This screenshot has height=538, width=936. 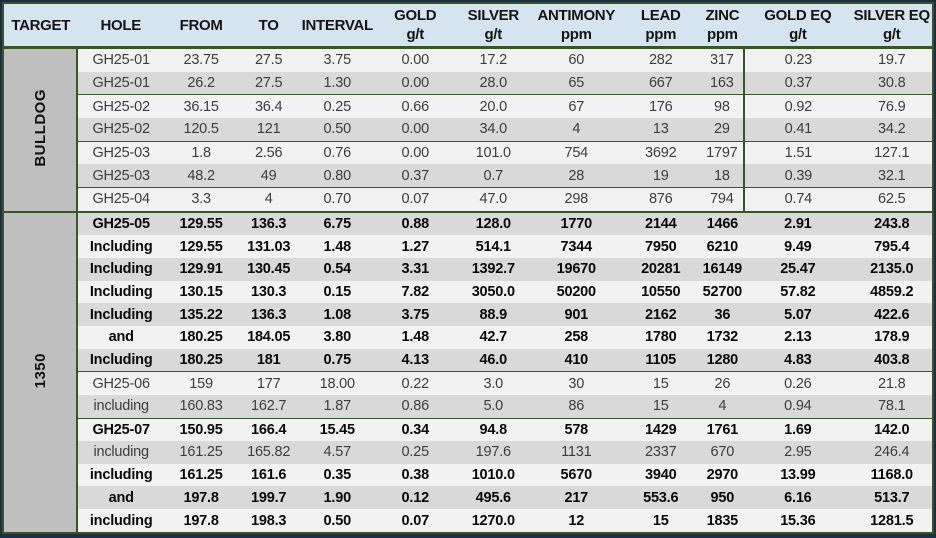 I want to click on cell-gold-eq: 6.16, so click(x=798, y=498).